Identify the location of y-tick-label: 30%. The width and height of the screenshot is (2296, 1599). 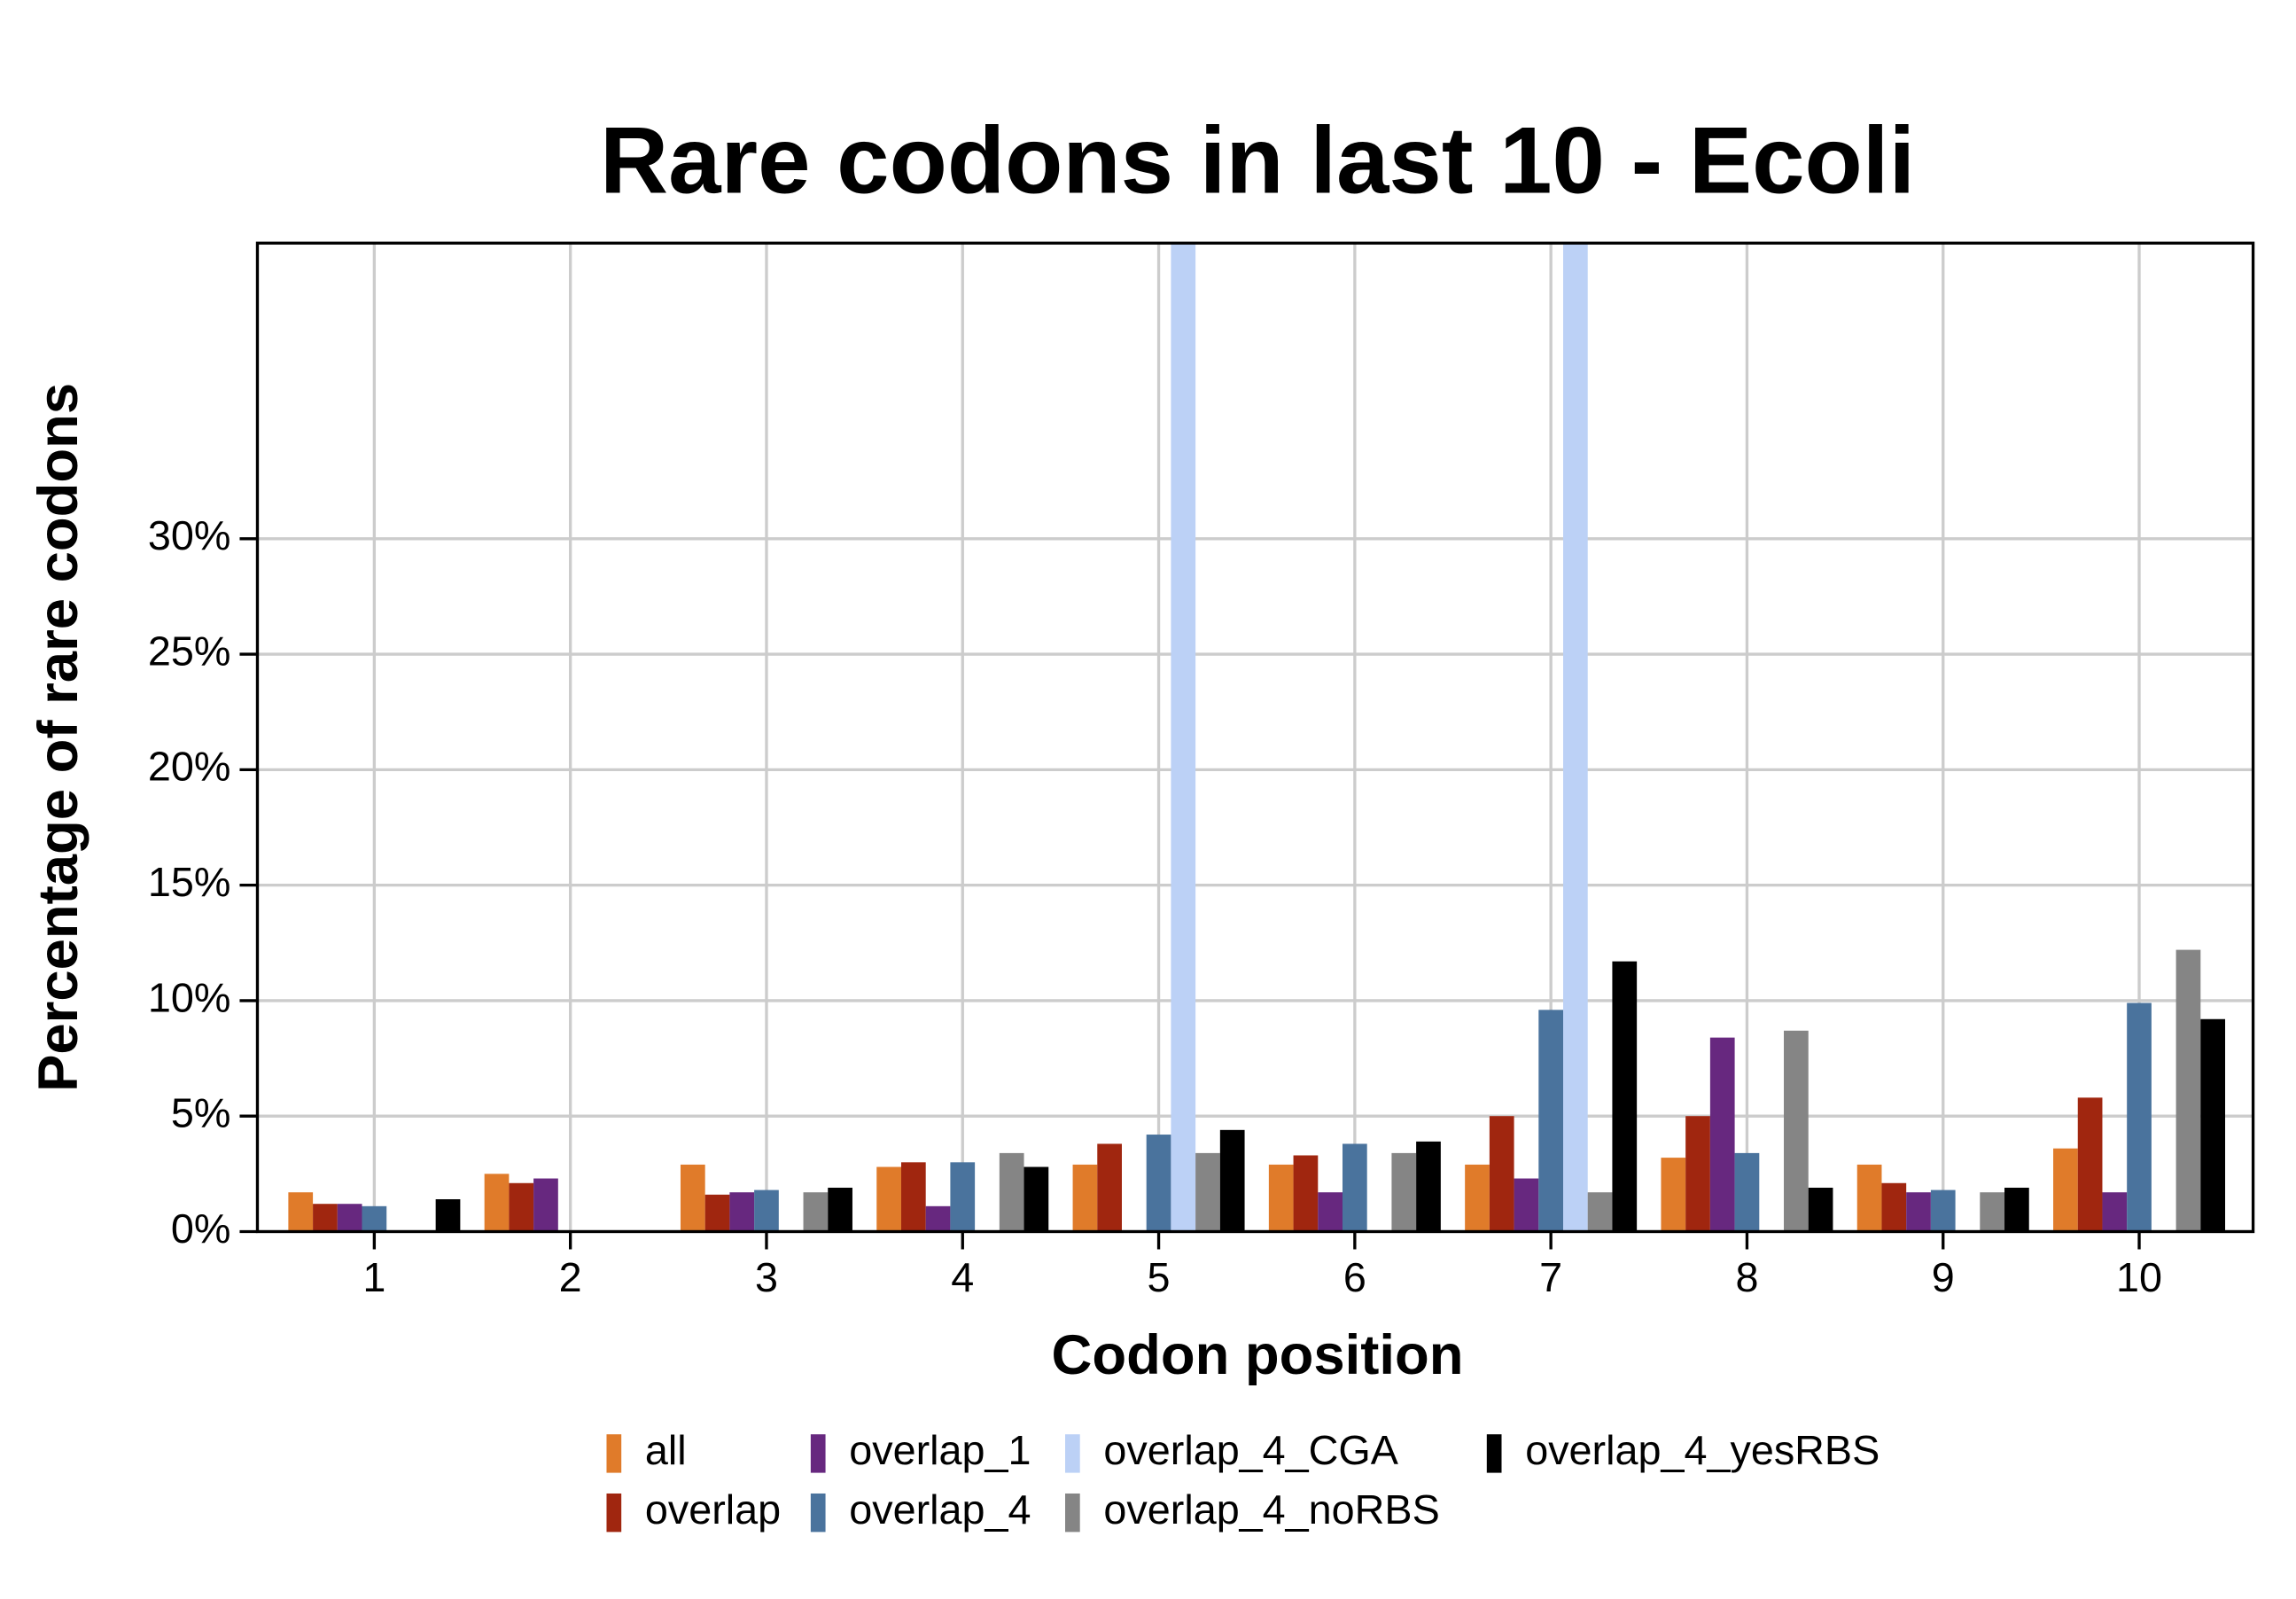
(189, 535).